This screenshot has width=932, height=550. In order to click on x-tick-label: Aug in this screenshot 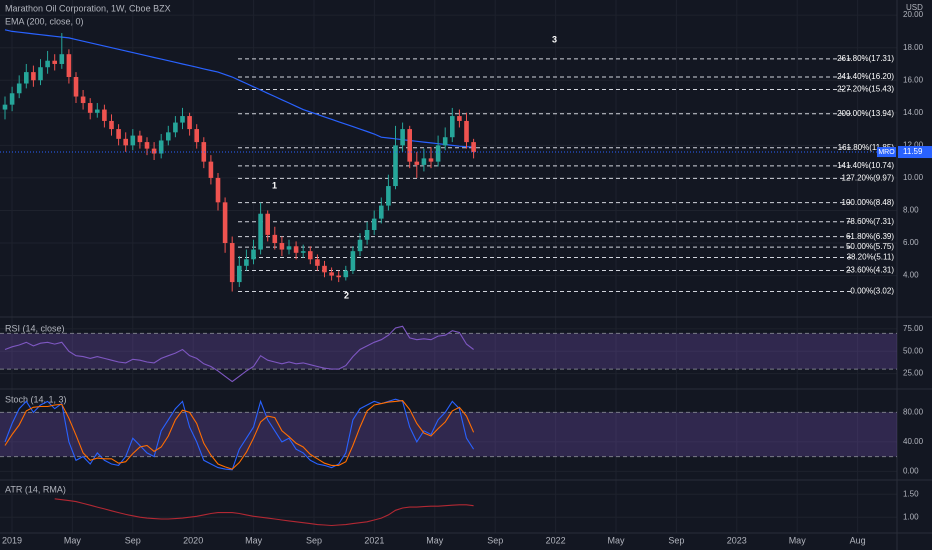, I will do `click(858, 540)`.